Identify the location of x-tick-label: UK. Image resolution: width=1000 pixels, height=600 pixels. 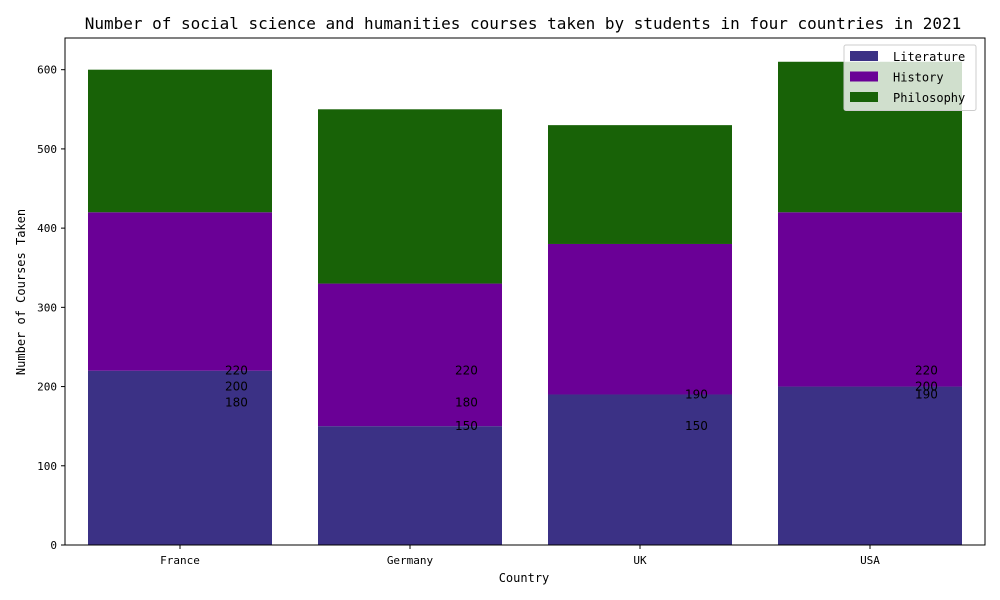
(640, 560).